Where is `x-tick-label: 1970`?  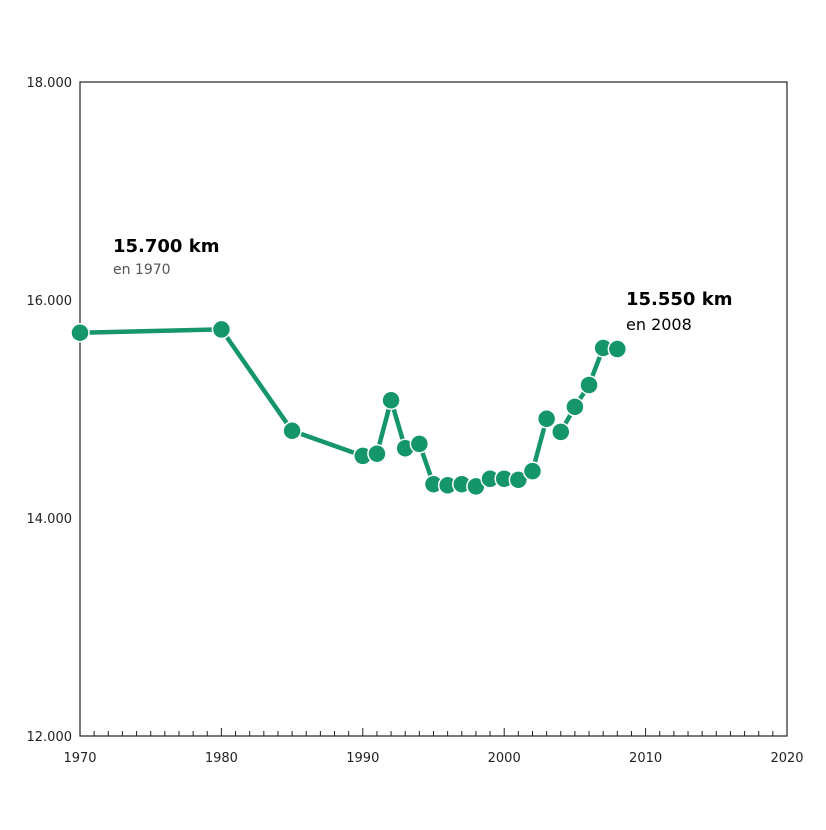
x-tick-label: 1970 is located at coordinates (79, 758).